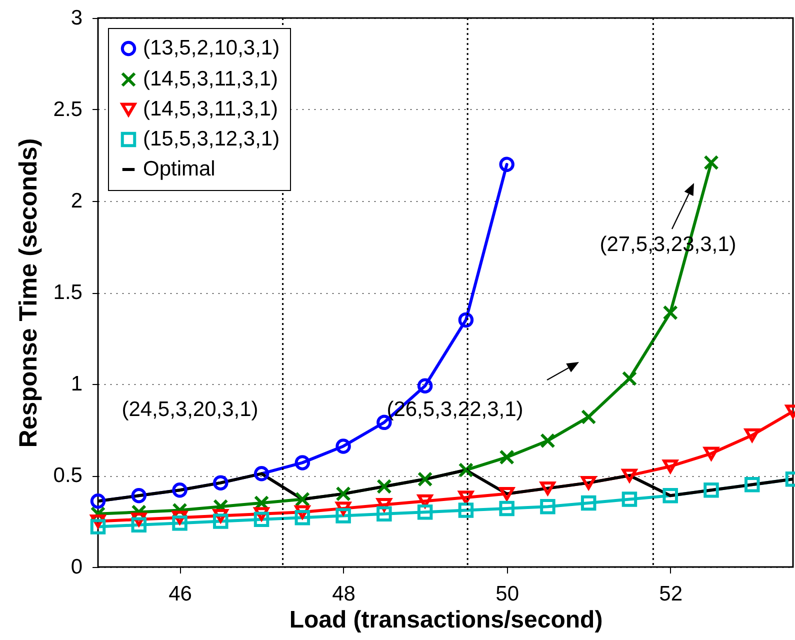 The image size is (795, 640). I want to click on legend-label: Optimal, so click(179, 169).